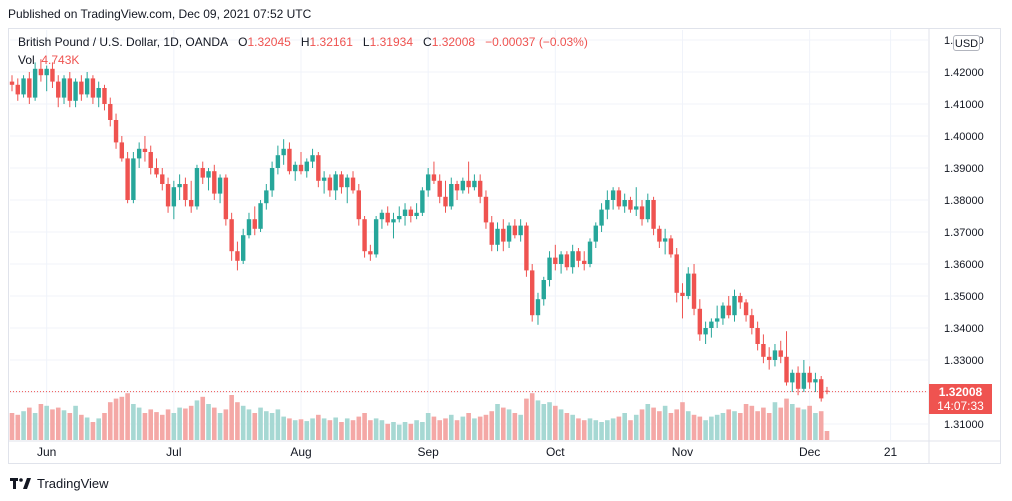 The height and width of the screenshot is (501, 1012). I want to click on y-tick-label: 1.36000, so click(964, 265).